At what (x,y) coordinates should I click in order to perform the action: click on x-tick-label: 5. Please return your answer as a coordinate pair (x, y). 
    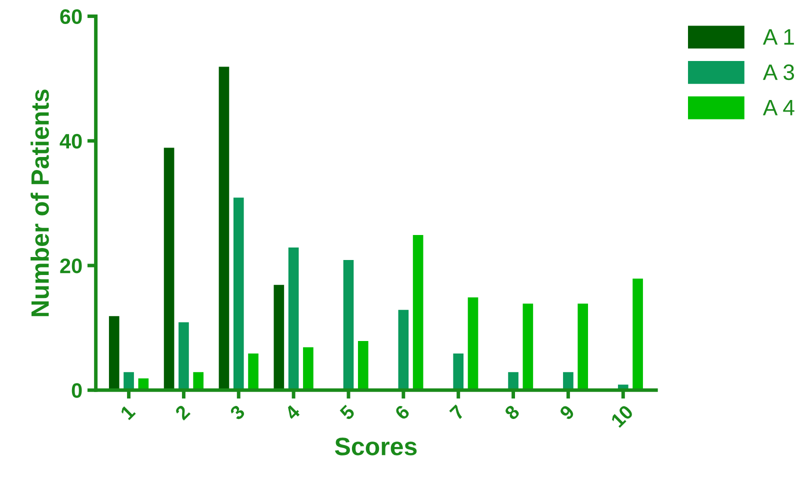
    Looking at the image, I should click on (347, 412).